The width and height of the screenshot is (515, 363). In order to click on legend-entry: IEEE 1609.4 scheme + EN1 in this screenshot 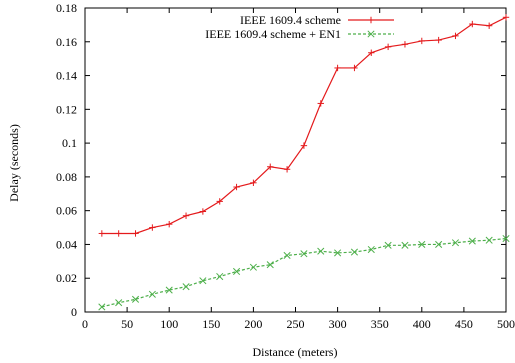, I will do `click(299, 34)`.